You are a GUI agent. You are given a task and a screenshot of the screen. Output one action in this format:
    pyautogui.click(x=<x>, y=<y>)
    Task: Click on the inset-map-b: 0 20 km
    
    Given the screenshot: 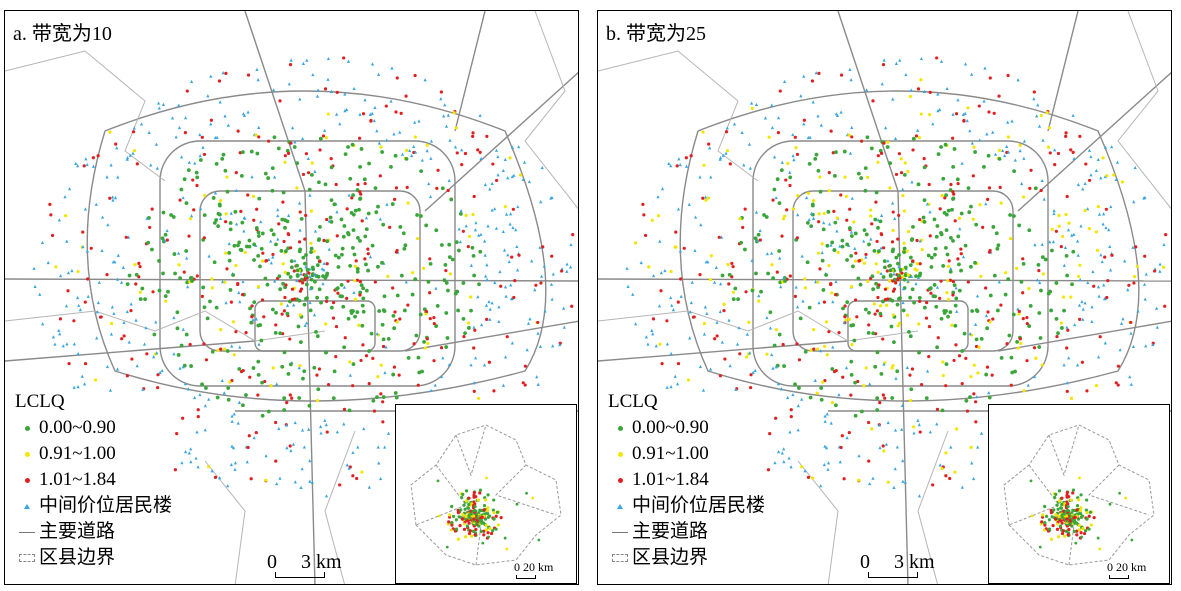 What is the action you would take?
    pyautogui.click(x=1079, y=494)
    